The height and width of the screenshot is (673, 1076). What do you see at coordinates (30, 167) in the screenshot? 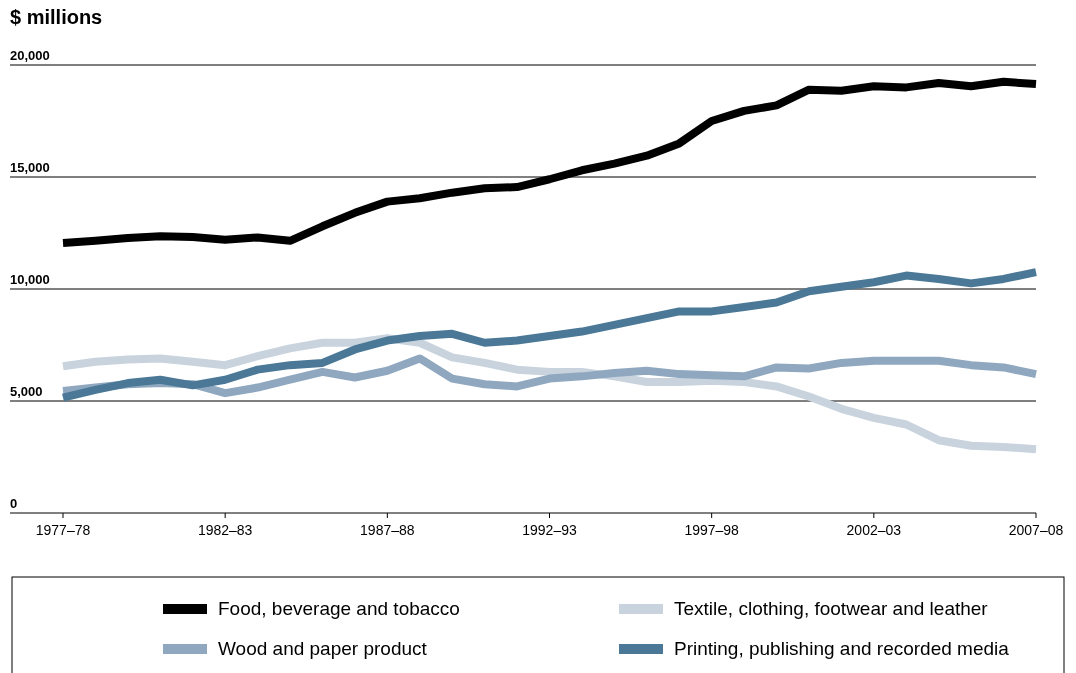
I see `y-tick-label: 15,000` at bounding box center [30, 167].